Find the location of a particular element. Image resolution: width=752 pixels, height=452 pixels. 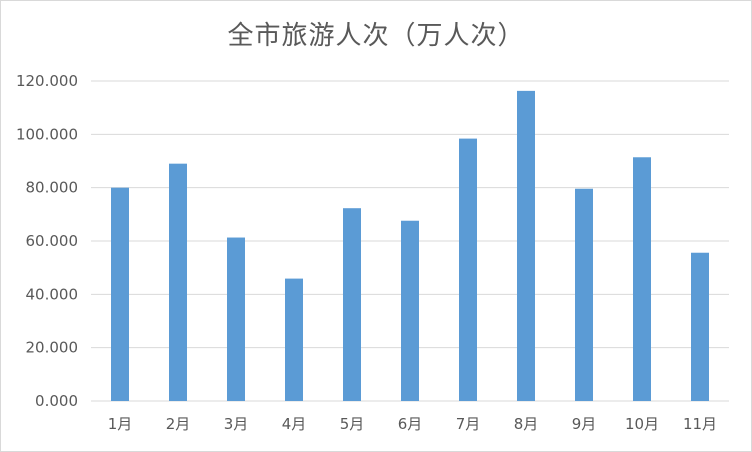

y-tick-label: 60.000 is located at coordinates (52, 241).